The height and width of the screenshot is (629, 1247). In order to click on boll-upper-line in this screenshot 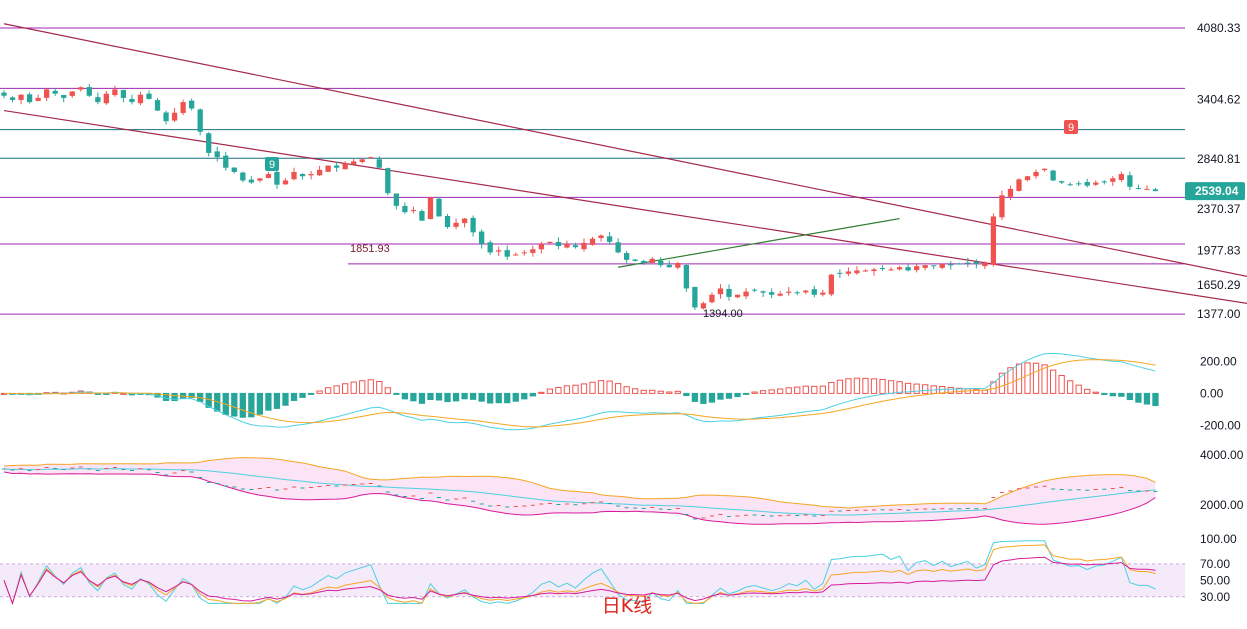, I will do `click(579, 483)`.